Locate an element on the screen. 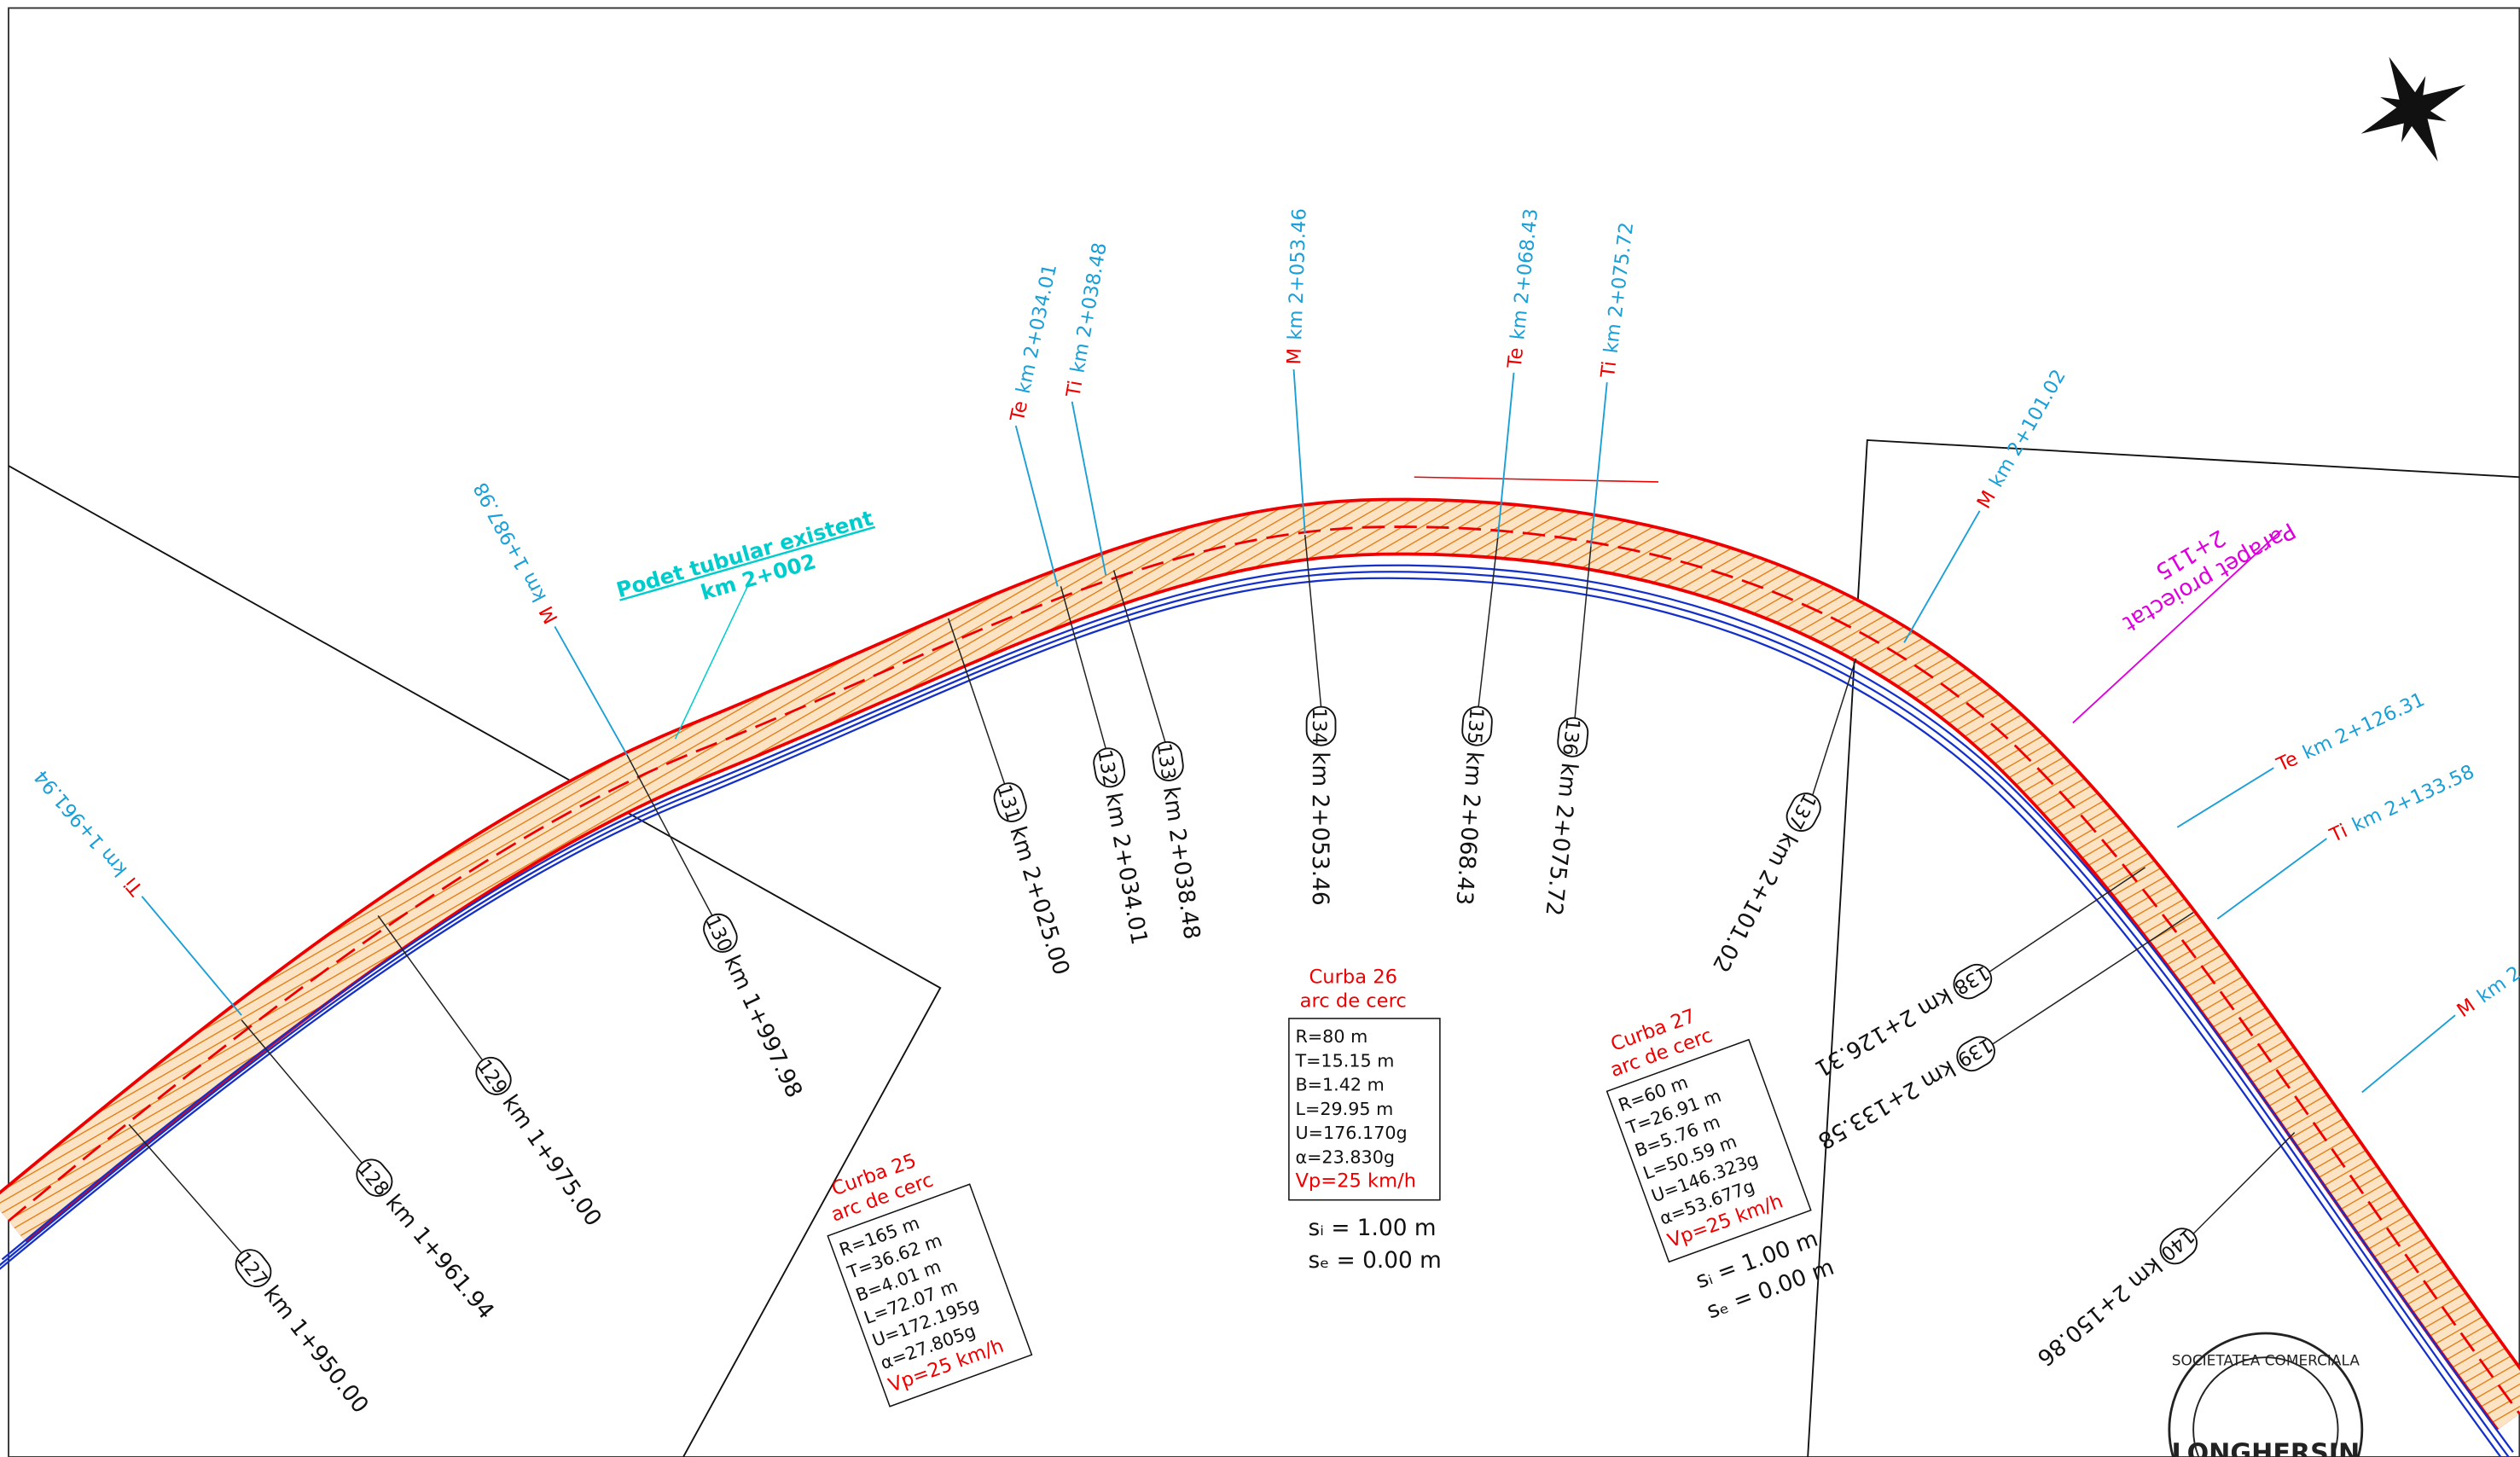 Image resolution: width=2520 pixels, height=1457 pixels. parapet-leader is located at coordinates (2178, 626).